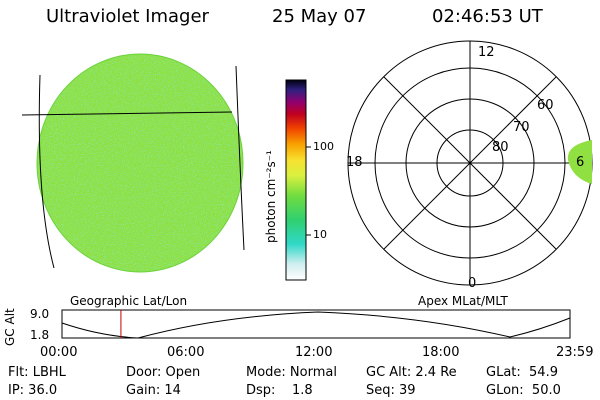  What do you see at coordinates (40, 314) in the screenshot?
I see `y-tick-high: 9.0` at bounding box center [40, 314].